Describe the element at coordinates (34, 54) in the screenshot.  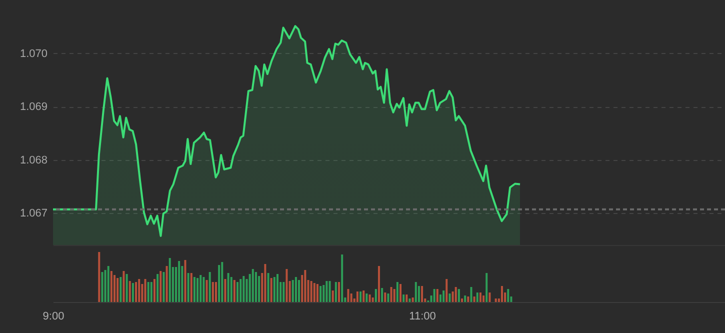
I see `y-tick-label: 1.070` at that location.